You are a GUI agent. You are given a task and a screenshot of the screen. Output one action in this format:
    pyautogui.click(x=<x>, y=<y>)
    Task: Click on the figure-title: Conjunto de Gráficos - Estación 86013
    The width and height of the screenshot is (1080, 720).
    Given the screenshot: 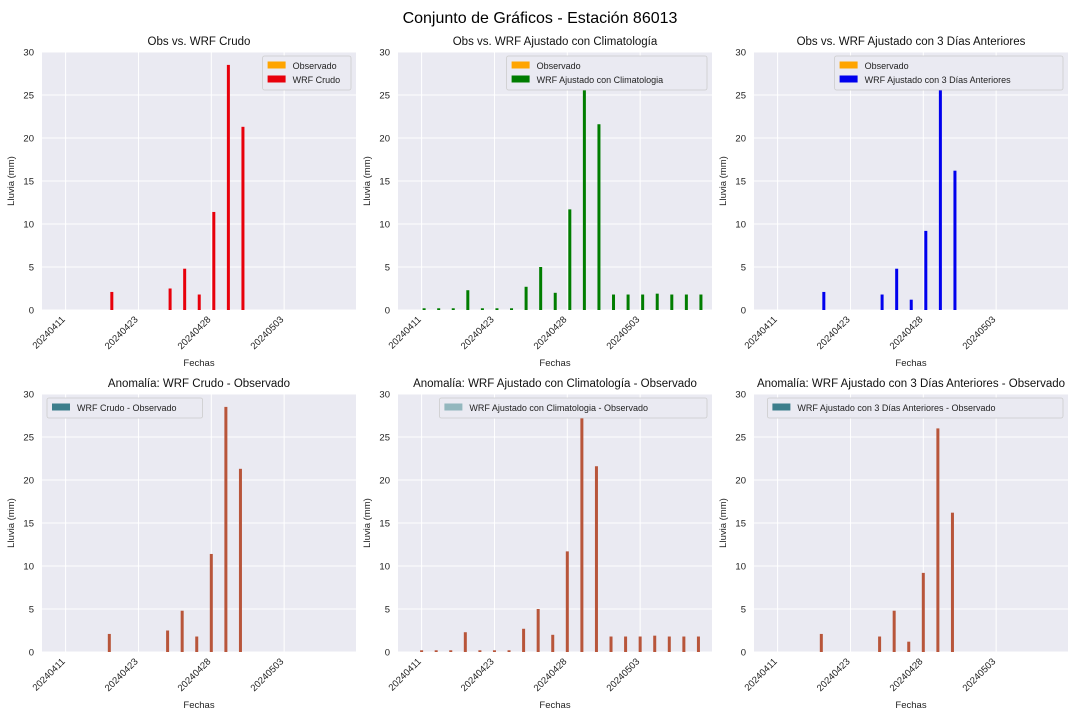 What is the action you would take?
    pyautogui.click(x=540, y=18)
    